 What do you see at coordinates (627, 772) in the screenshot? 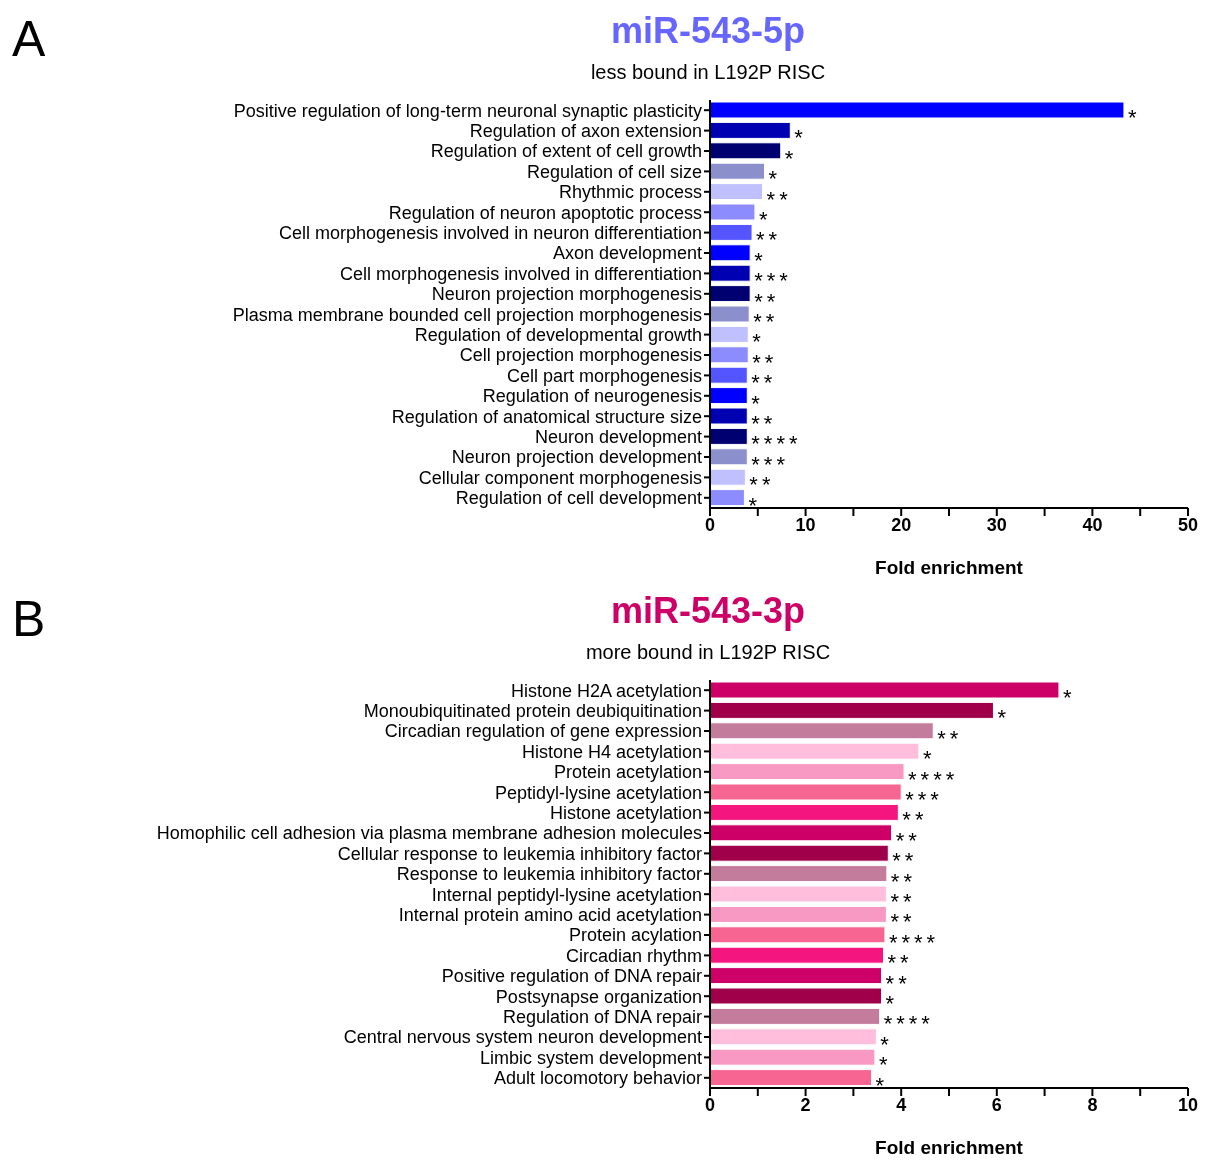
I see `y-tick-label: Protein acetylation` at bounding box center [627, 772].